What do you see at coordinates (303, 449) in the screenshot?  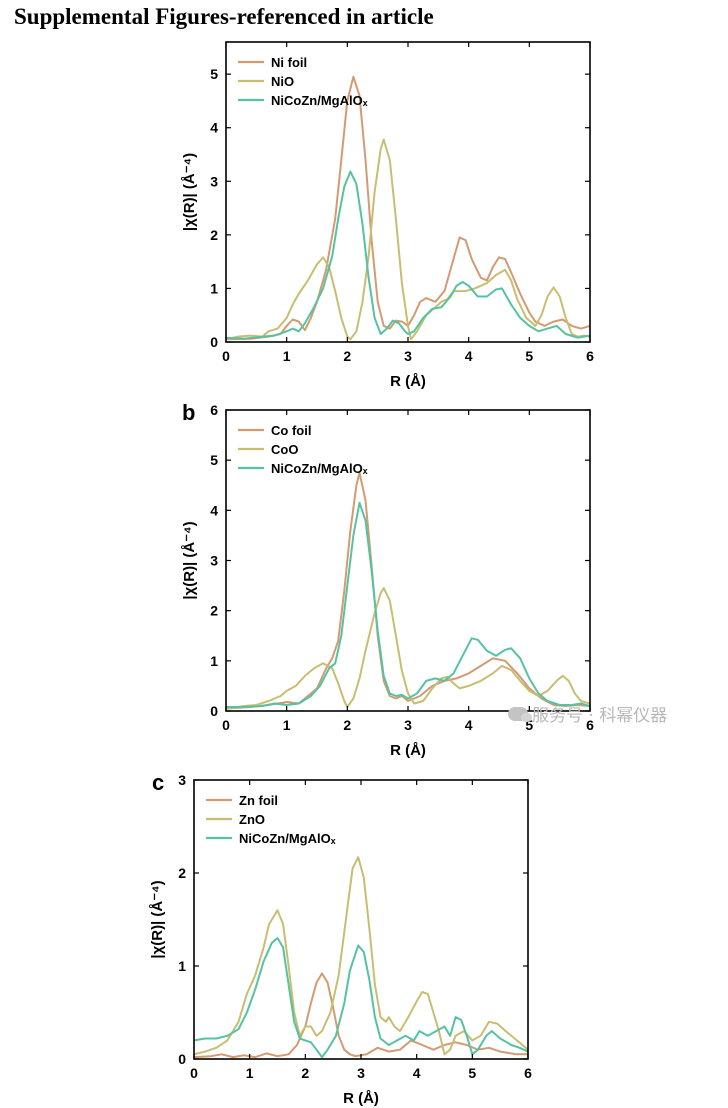 I see `legend: Co foil CoO NiCoZn/MgAlOₓ` at bounding box center [303, 449].